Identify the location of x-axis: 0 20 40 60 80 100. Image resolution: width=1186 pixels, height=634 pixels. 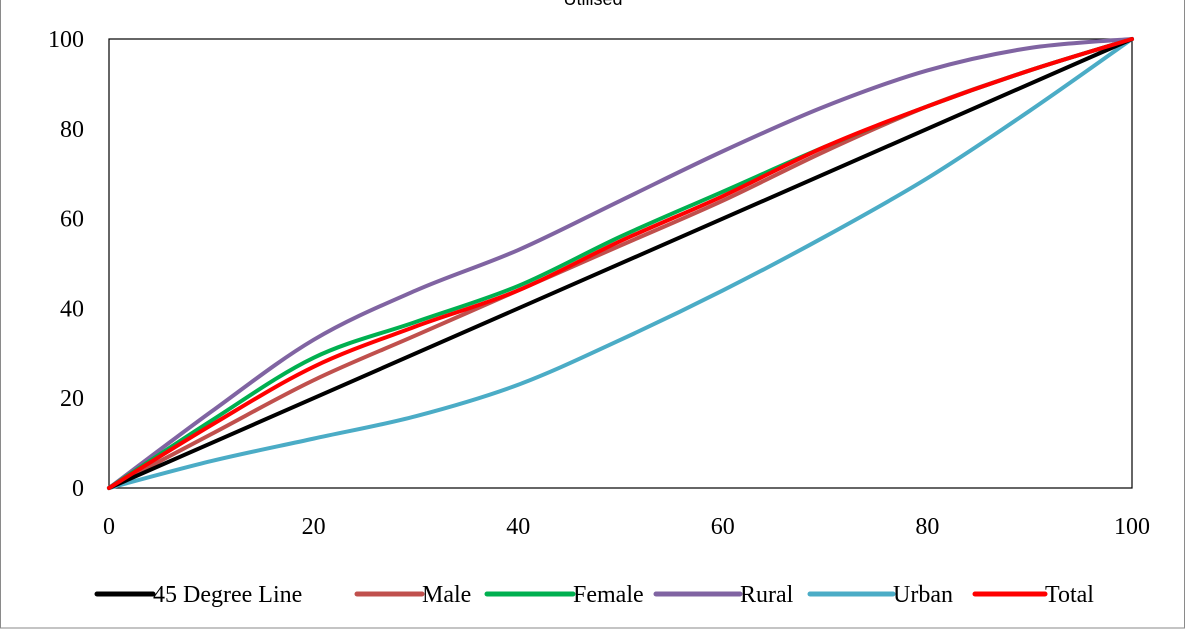
(626, 527).